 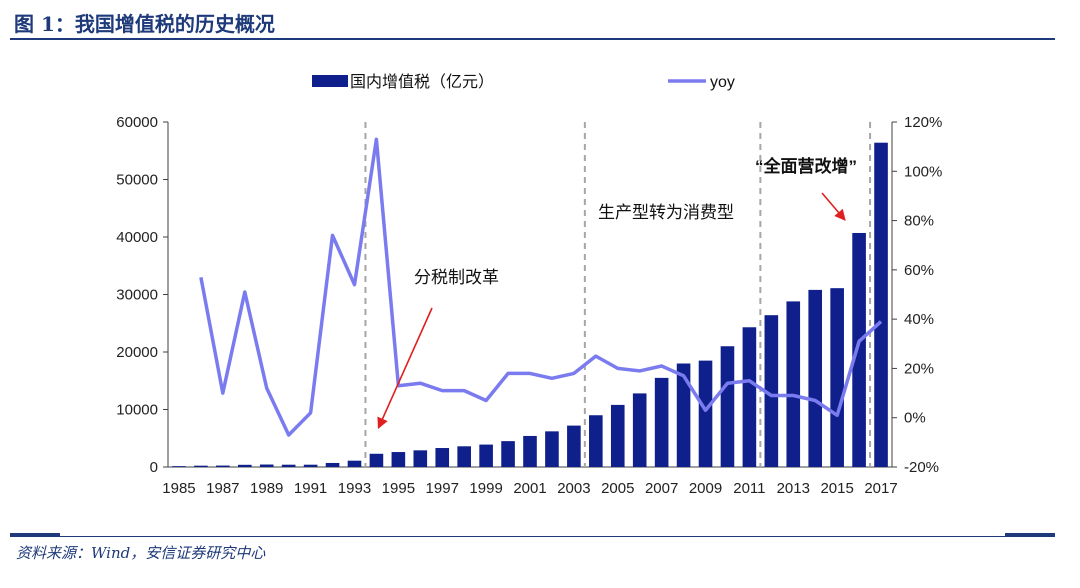 I want to click on bar-2016, so click(x=859, y=349).